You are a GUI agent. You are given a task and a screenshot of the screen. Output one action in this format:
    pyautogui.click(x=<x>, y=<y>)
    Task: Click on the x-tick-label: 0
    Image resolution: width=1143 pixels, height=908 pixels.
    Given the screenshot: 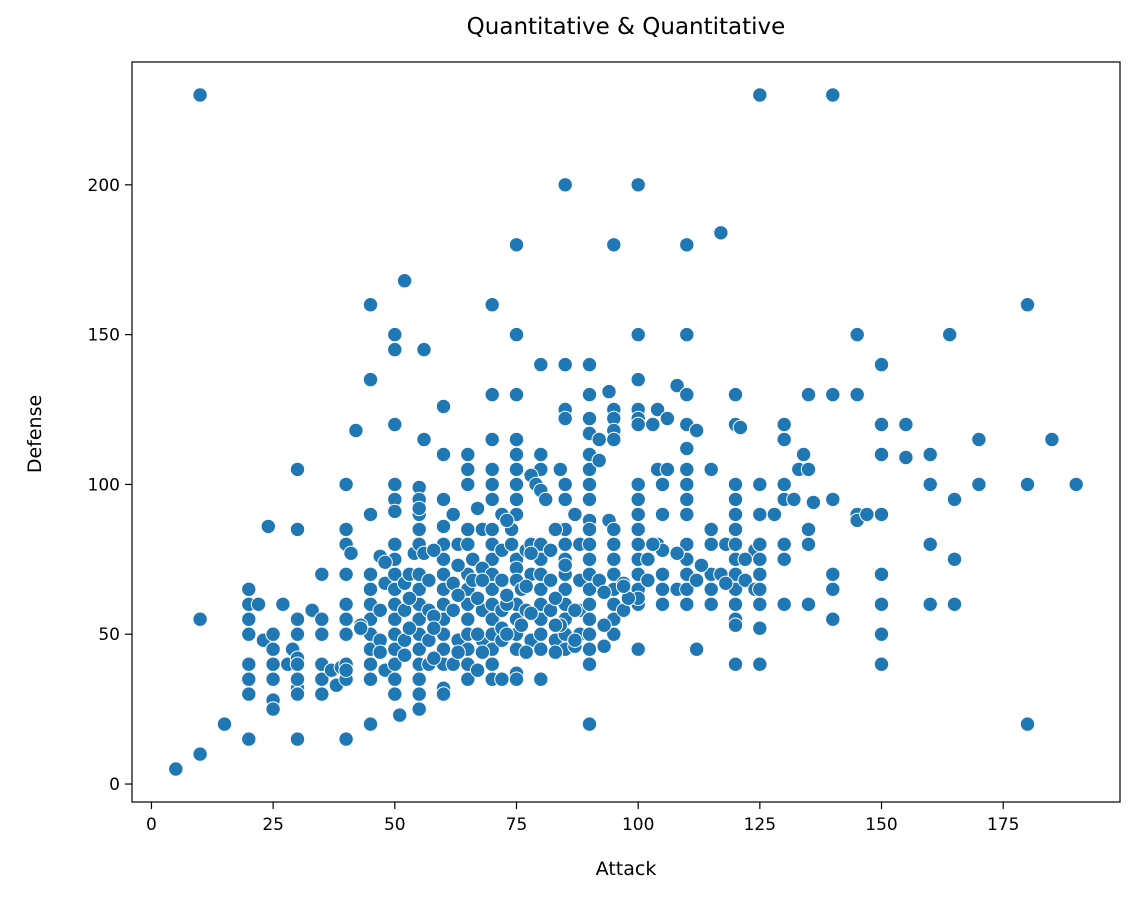 What is the action you would take?
    pyautogui.click(x=151, y=825)
    